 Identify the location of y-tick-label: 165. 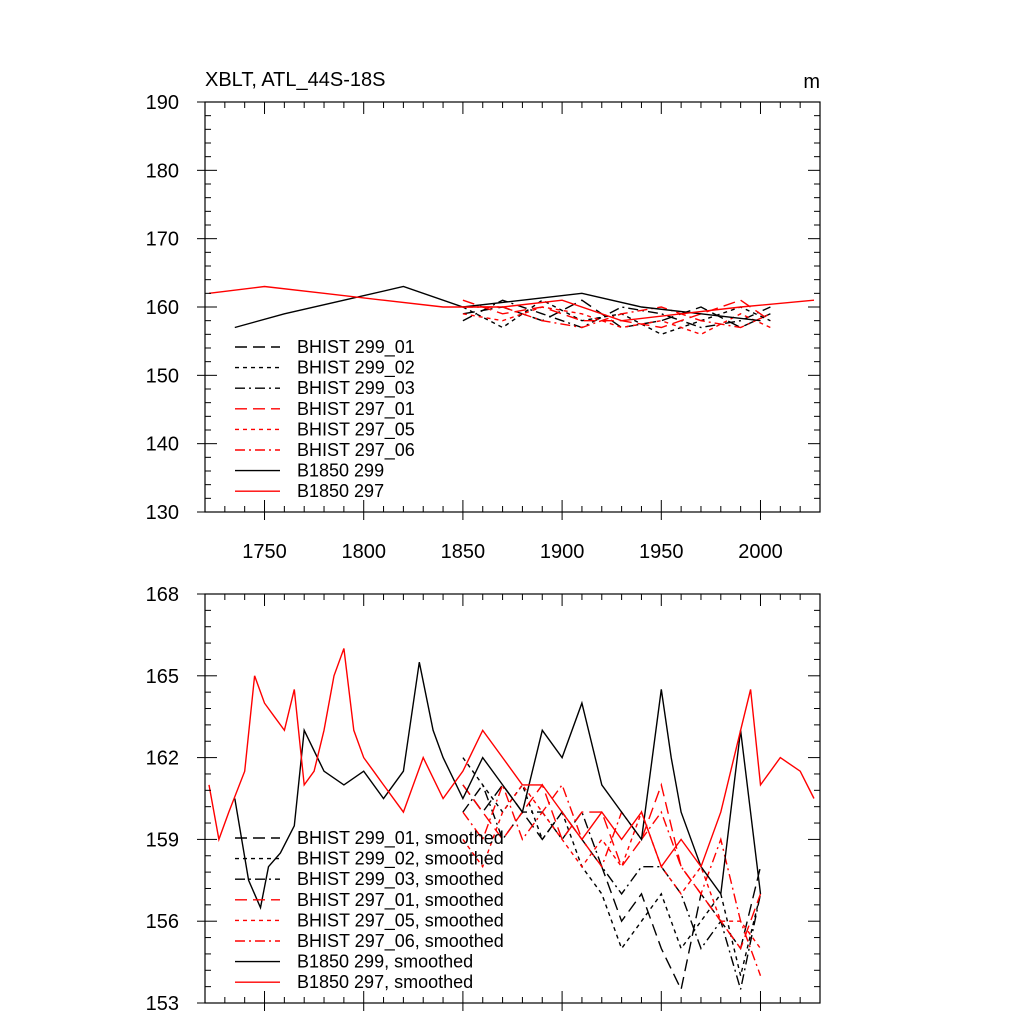
(162, 677).